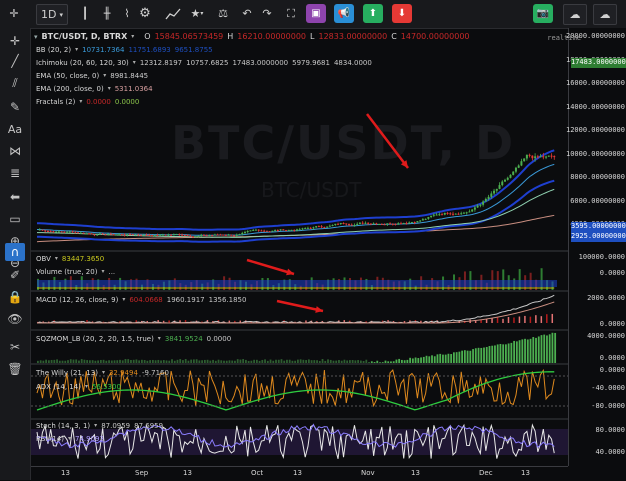 The width and height of the screenshot is (626, 481). Describe the element at coordinates (15, 151) in the screenshot. I see `pattern-icon: ⋈` at that location.